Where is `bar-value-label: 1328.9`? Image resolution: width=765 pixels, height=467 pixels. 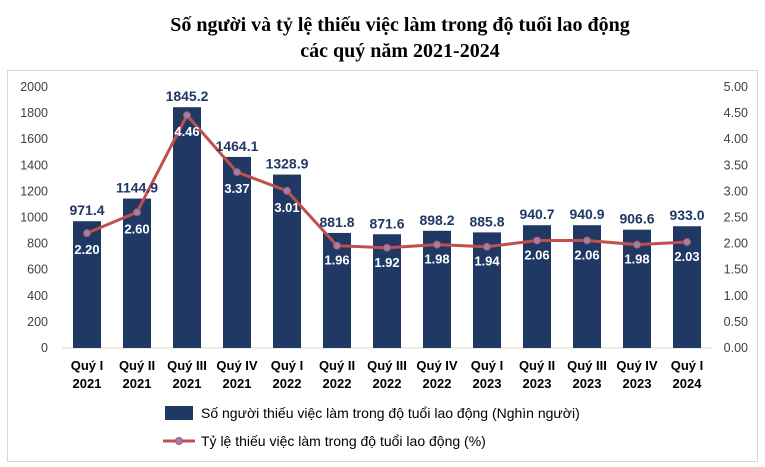 bar-value-label: 1328.9 is located at coordinates (287, 164).